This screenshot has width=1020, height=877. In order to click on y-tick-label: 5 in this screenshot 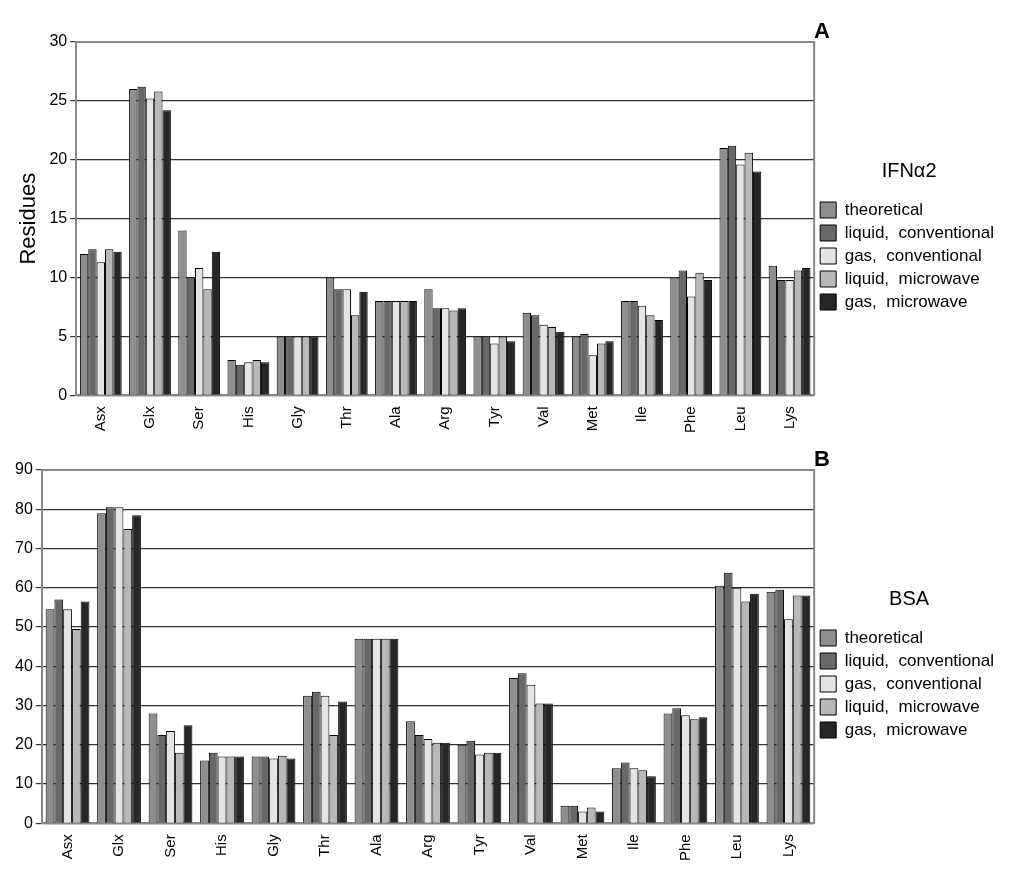, I will do `click(63, 335)`.